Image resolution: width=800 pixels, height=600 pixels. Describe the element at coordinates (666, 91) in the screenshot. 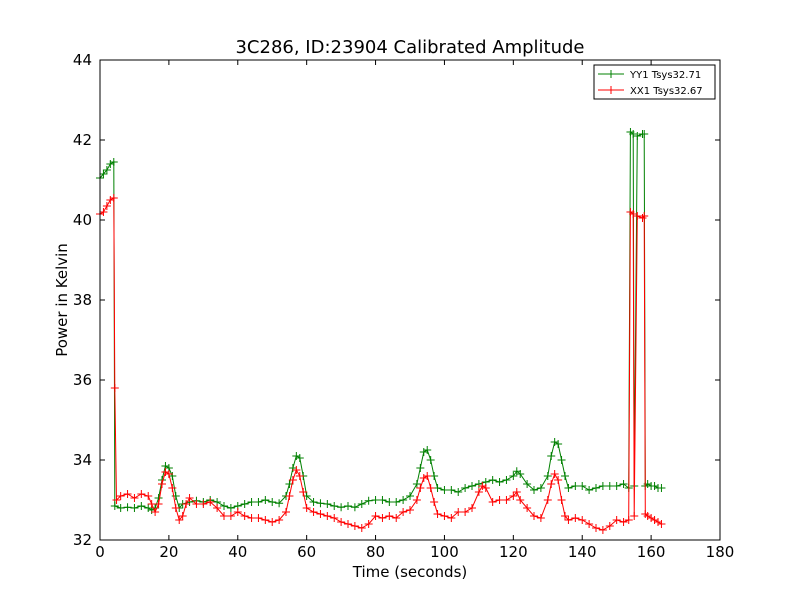

I see `legend-label-xx1: XX1 Tsys32.67` at that location.